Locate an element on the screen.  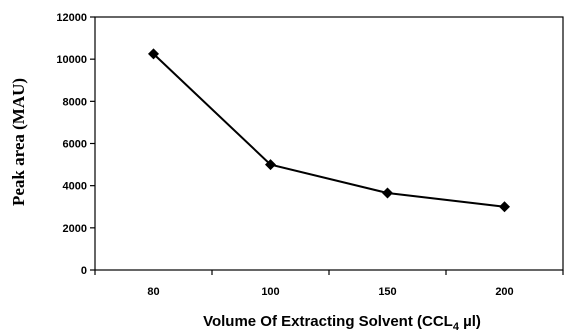
x-axis-label: Volume Of Extracting Solvent (CCL4 µl) is located at coordinates (342, 322).